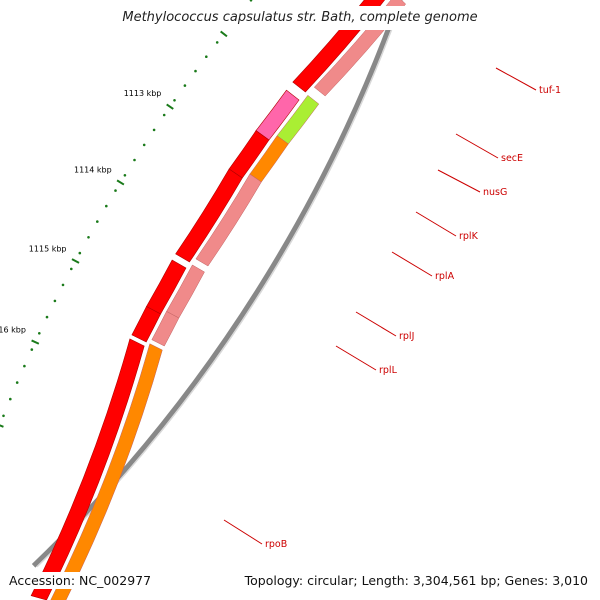 This screenshot has width=600, height=600. Describe the element at coordinates (495, 192) in the screenshot. I see `gene-label-nusG: nusG` at that location.